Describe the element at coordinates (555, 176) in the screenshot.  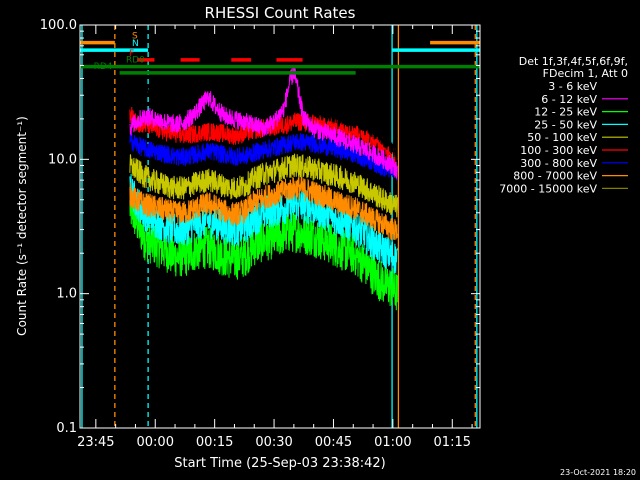
I see `legend-label-7: 800 - 7000 keV` at that location.